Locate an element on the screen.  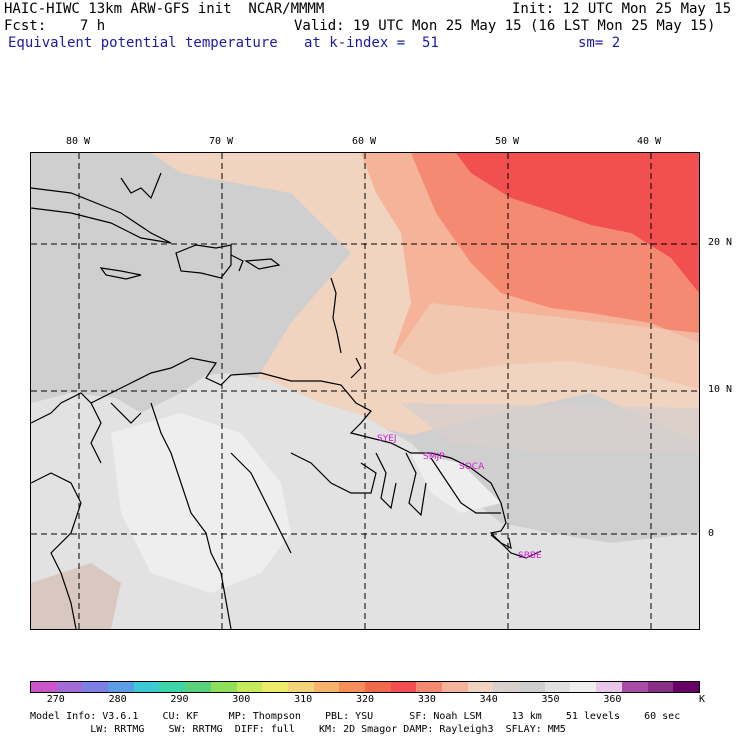
lat-label-0: 0 is located at coordinates (711, 533).